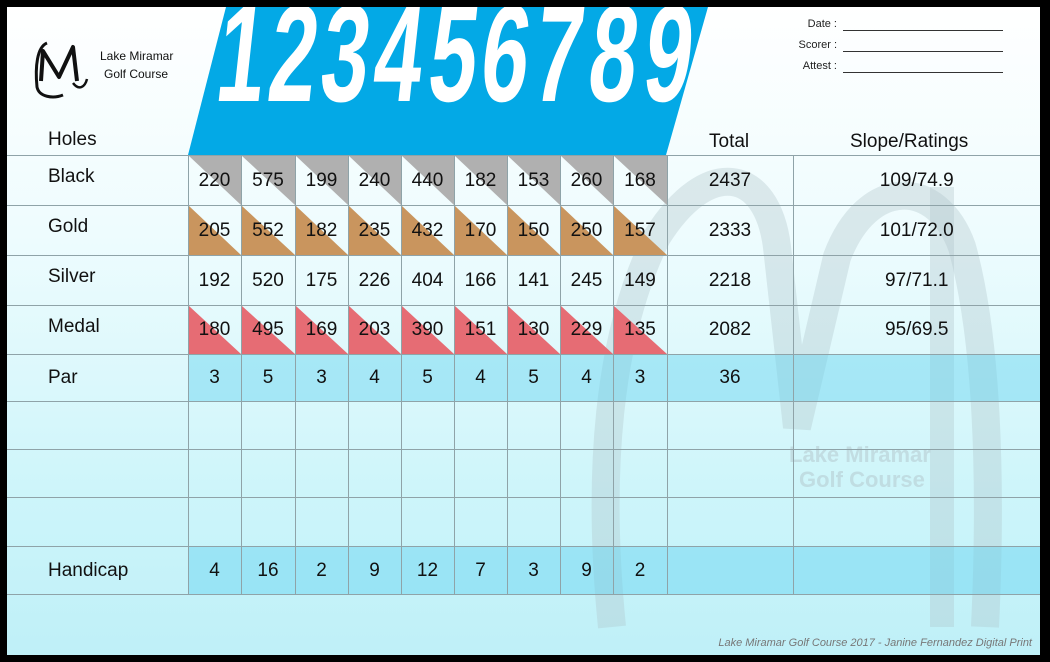  Describe the element at coordinates (374, 180) in the screenshot. I see `tee-row-black-hole-4-value: 240` at that location.